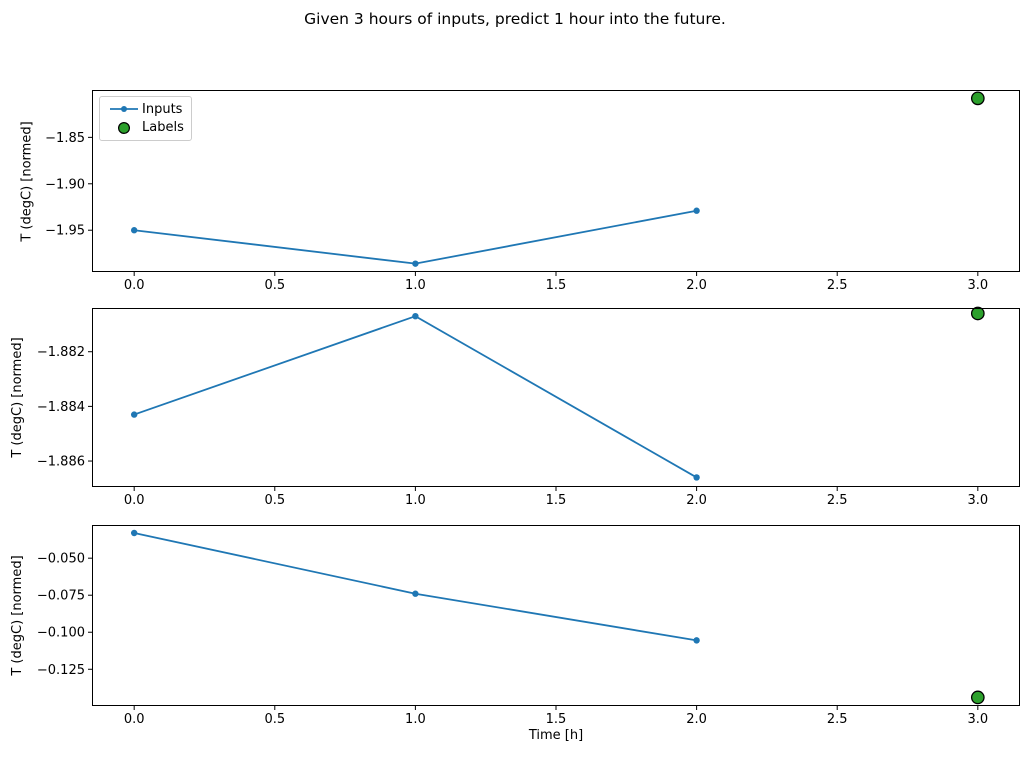 The width and height of the screenshot is (1030, 759). What do you see at coordinates (65, 231) in the screenshot?
I see `y-tick-label: −1.95` at bounding box center [65, 231].